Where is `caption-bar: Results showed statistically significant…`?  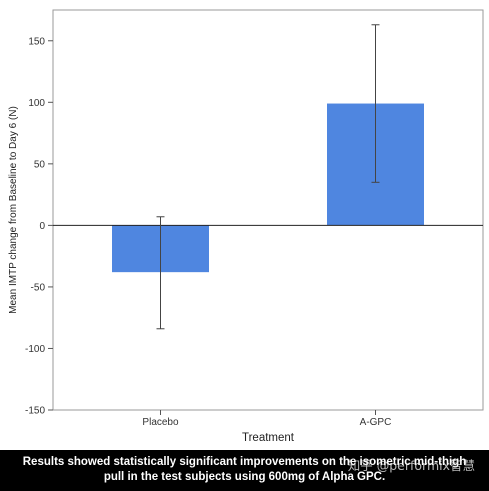 caption-bar: Results showed statistically significant… is located at coordinates (244, 470).